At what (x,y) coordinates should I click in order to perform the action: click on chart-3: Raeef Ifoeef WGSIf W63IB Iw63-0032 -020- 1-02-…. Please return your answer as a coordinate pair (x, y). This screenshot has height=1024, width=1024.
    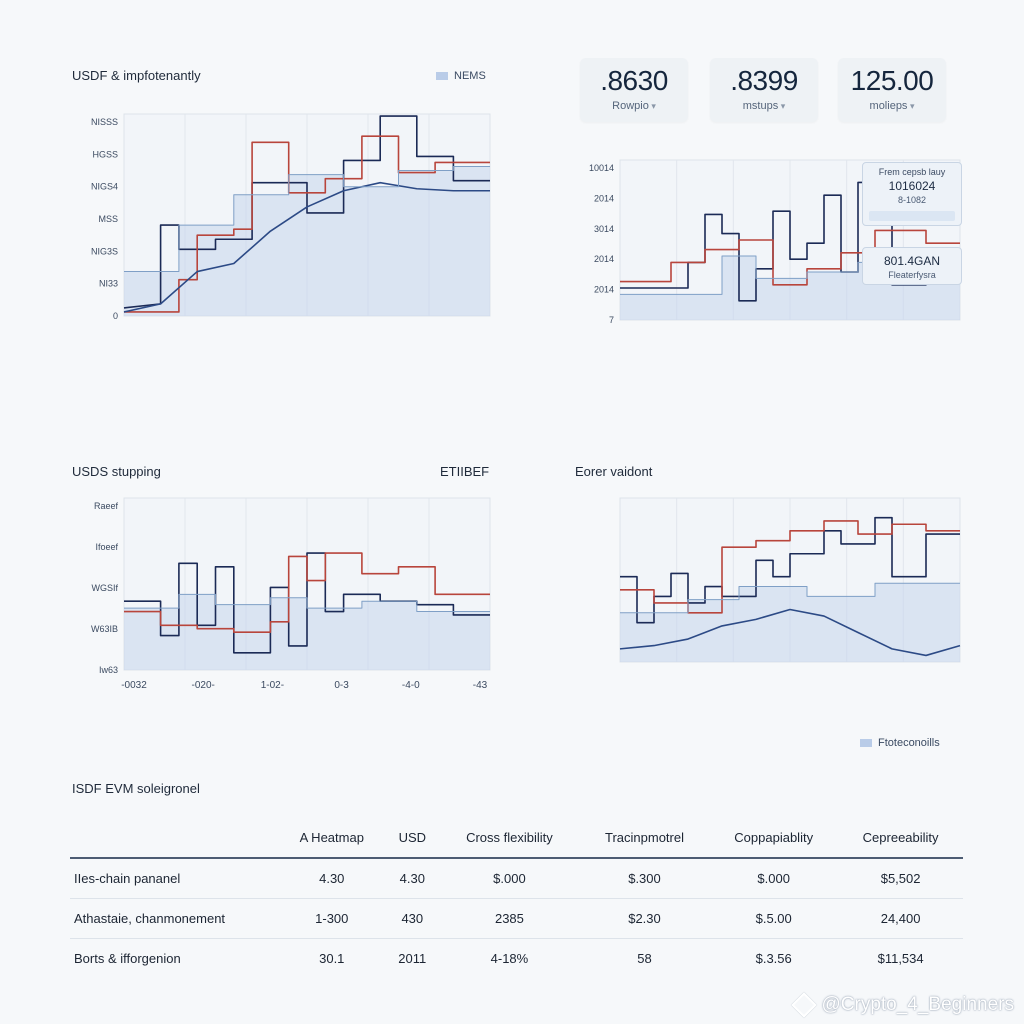
    Looking at the image, I should click on (291, 594).